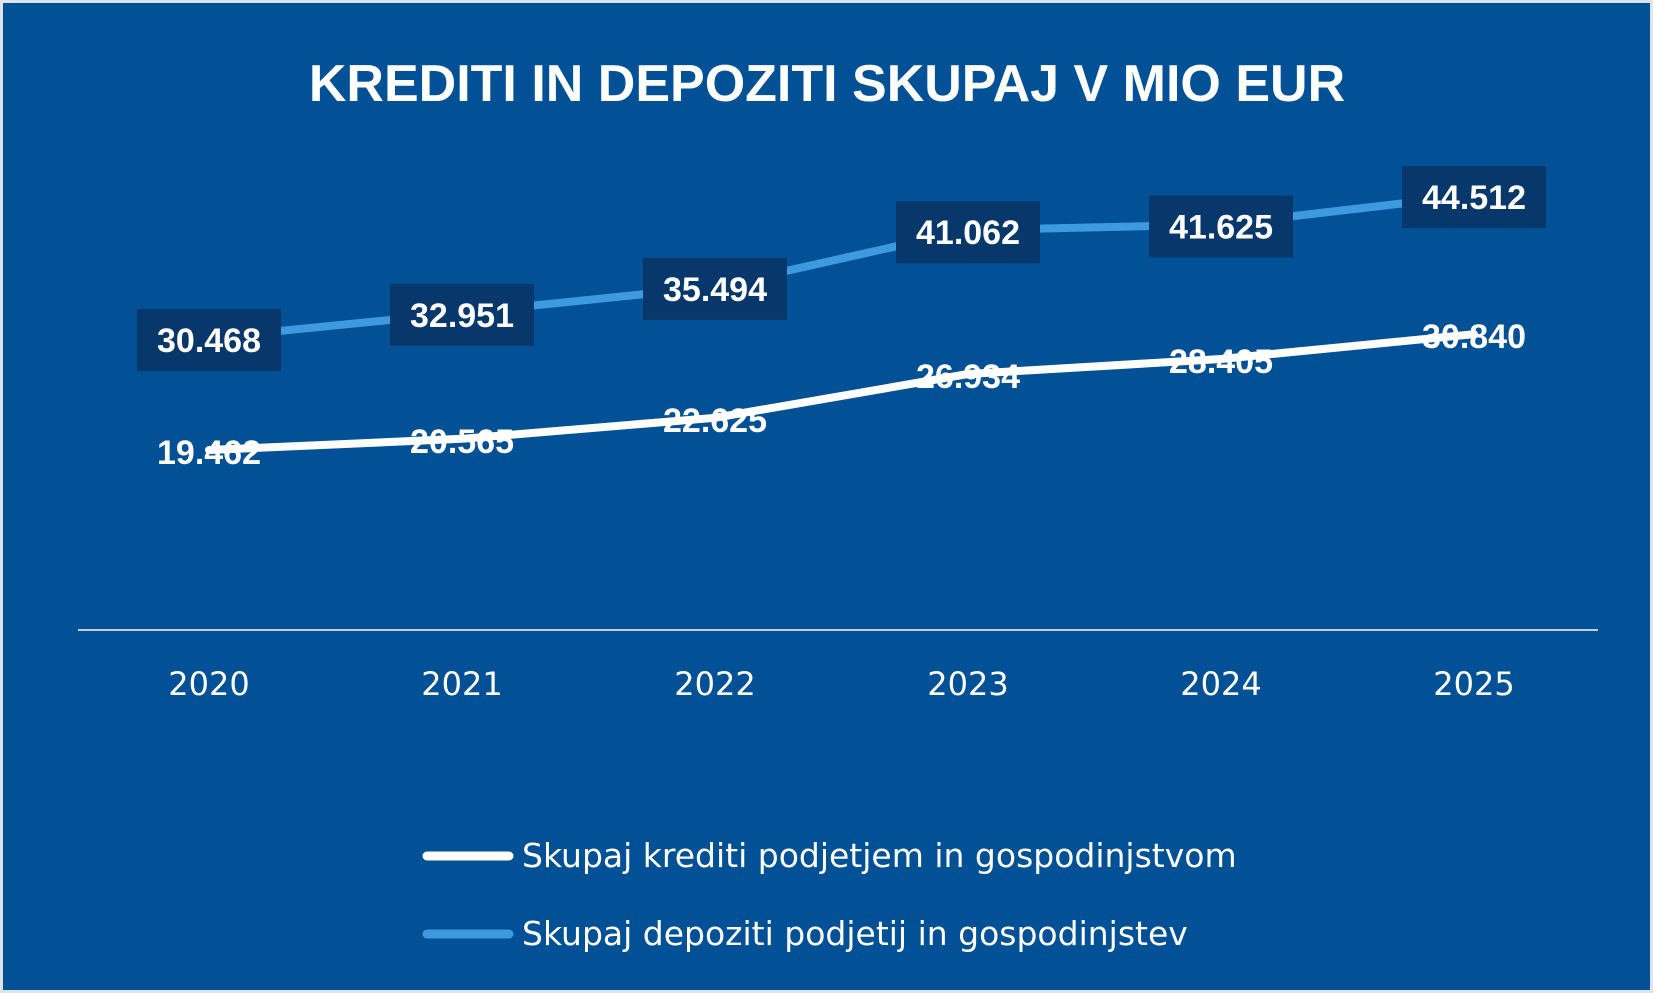 This screenshot has height=993, width=1653. What do you see at coordinates (968, 377) in the screenshot?
I see `data-label: 26.934` at bounding box center [968, 377].